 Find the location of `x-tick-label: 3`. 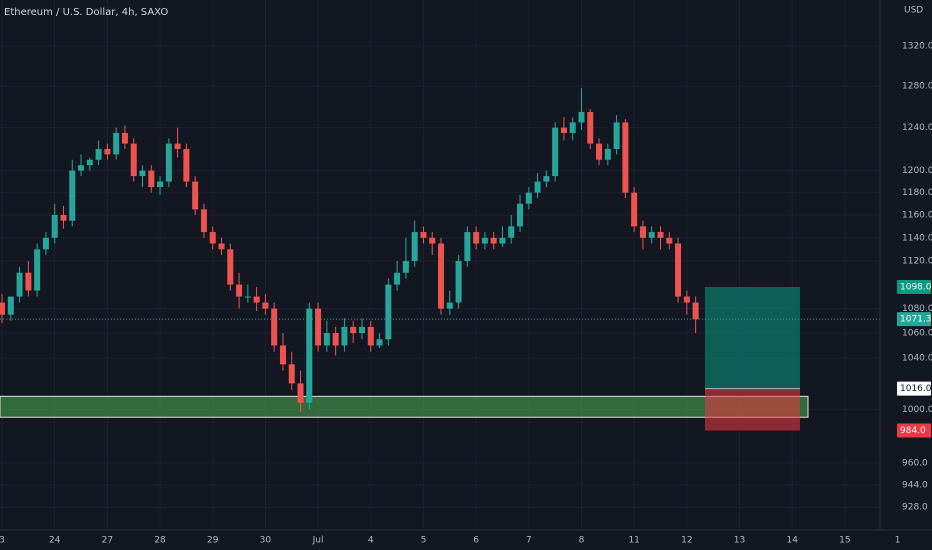

x-tick-label: 3 is located at coordinates (2, 541).